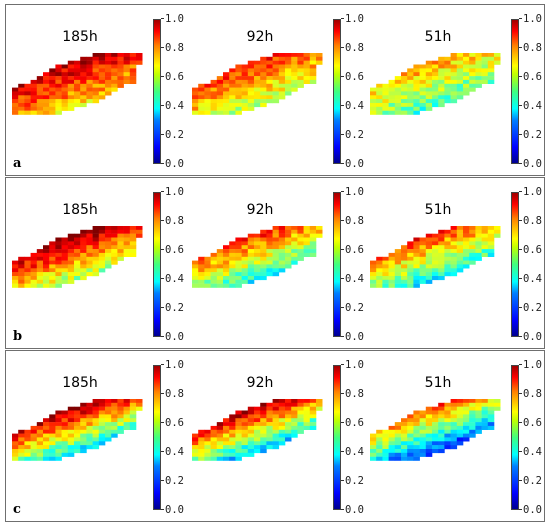 This screenshot has height=526, width=550. Describe the element at coordinates (532, 452) in the screenshot. I see `colorbar-tick-label: 0.4` at that location.